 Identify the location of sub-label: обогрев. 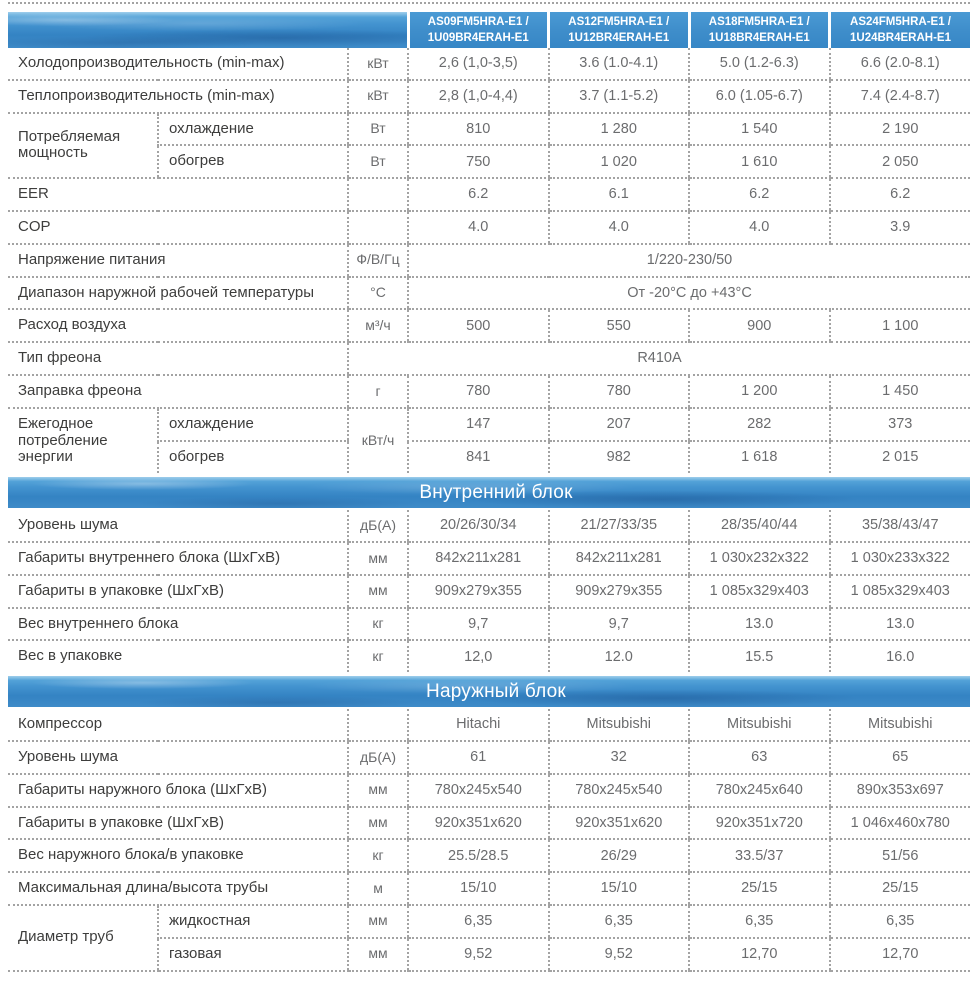
(252, 162).